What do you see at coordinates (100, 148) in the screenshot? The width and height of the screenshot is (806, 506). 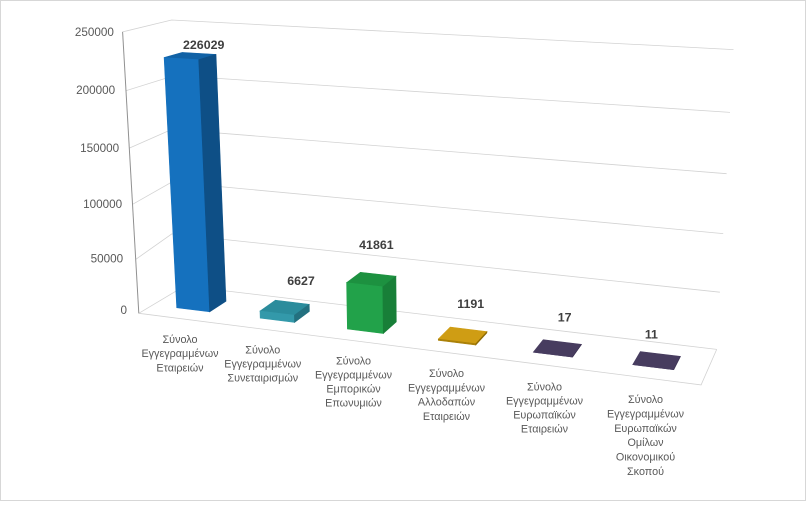 I see `svg-text: 150000` at bounding box center [100, 148].